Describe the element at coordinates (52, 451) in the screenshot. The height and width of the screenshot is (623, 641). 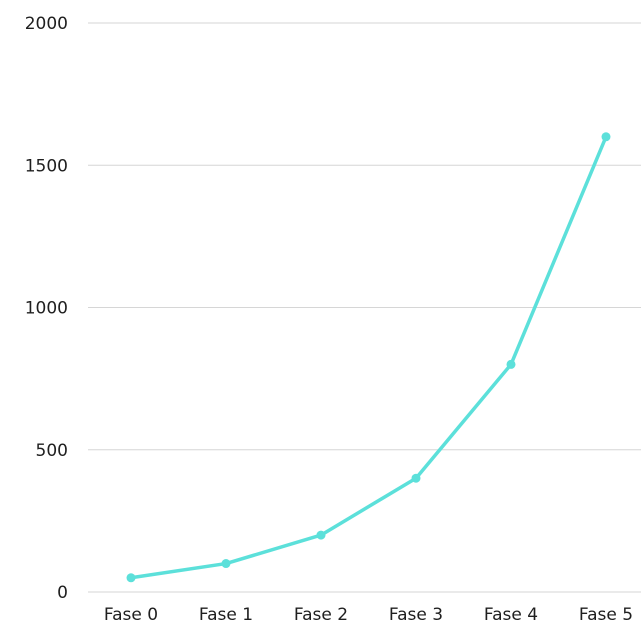
I see `y-tick-label: 500` at that location.